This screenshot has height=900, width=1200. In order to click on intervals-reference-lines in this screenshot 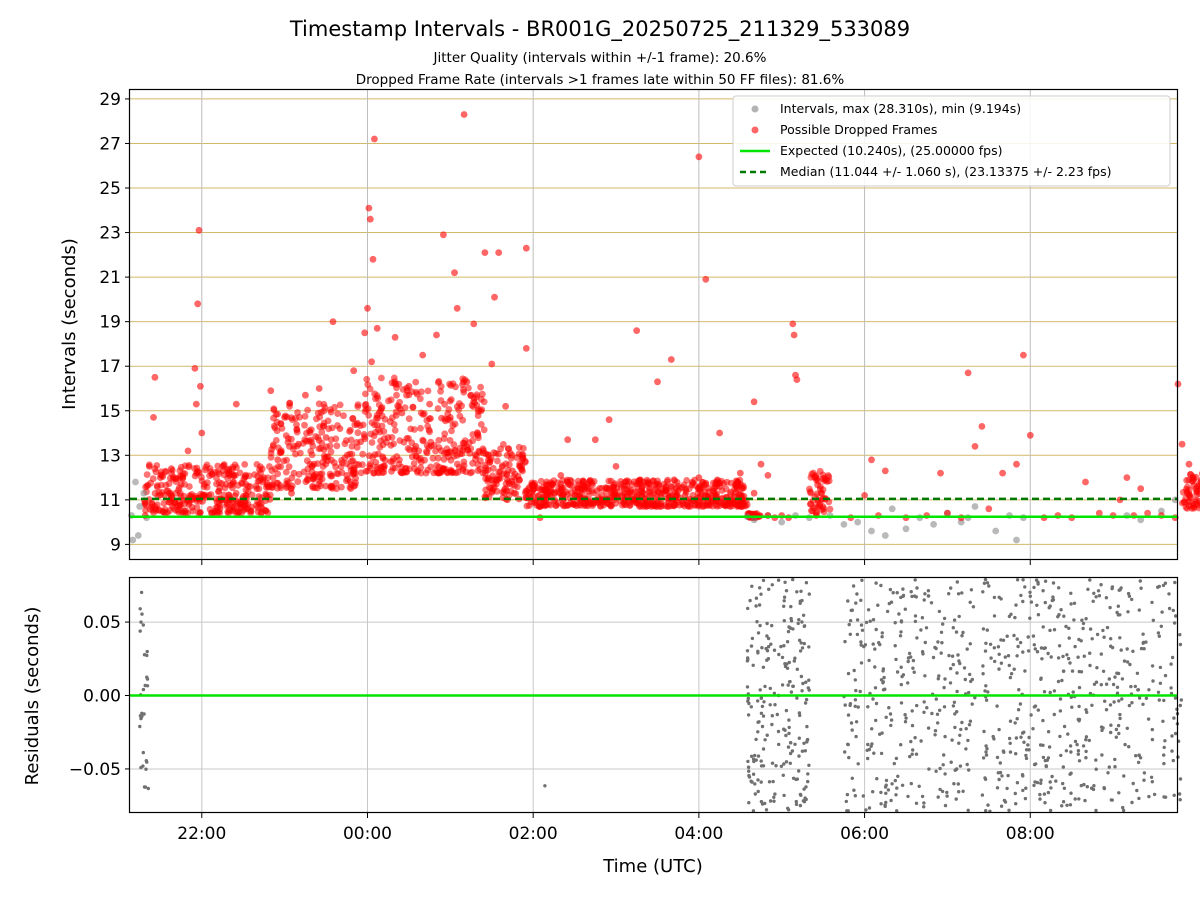, I will do `click(654, 508)`.